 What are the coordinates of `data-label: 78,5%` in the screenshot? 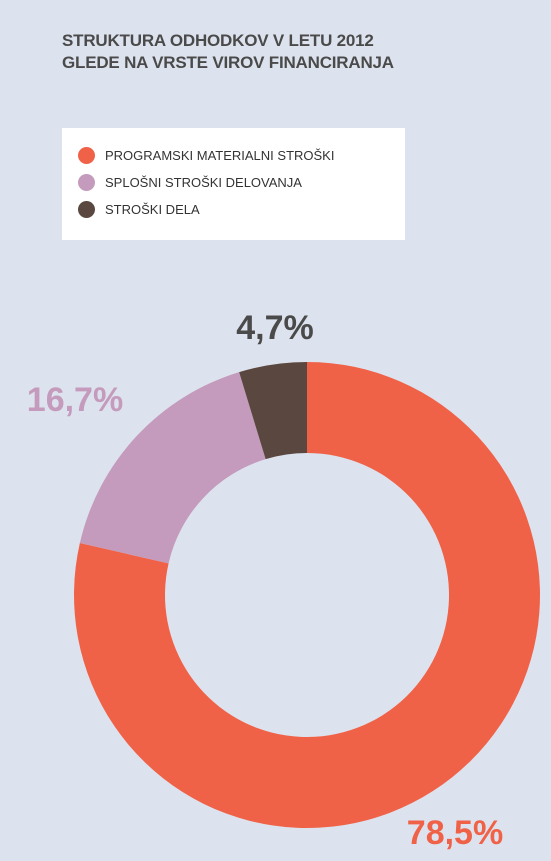 It's located at (455, 833).